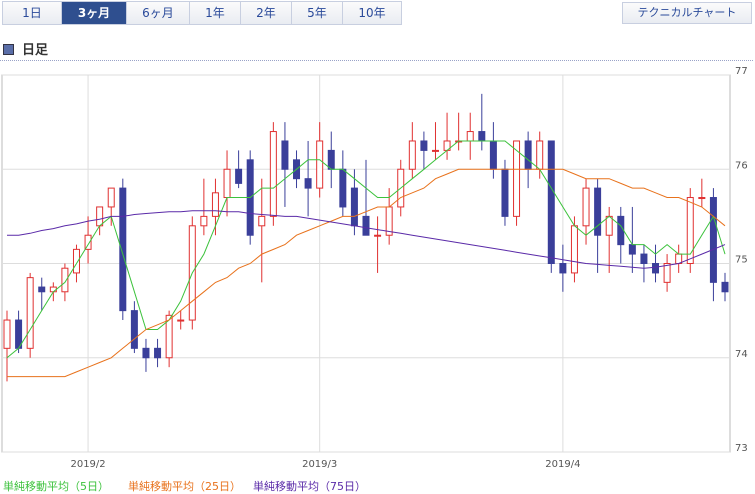 The height and width of the screenshot is (494, 755). I want to click on y-tick-label: 76, so click(741, 165).